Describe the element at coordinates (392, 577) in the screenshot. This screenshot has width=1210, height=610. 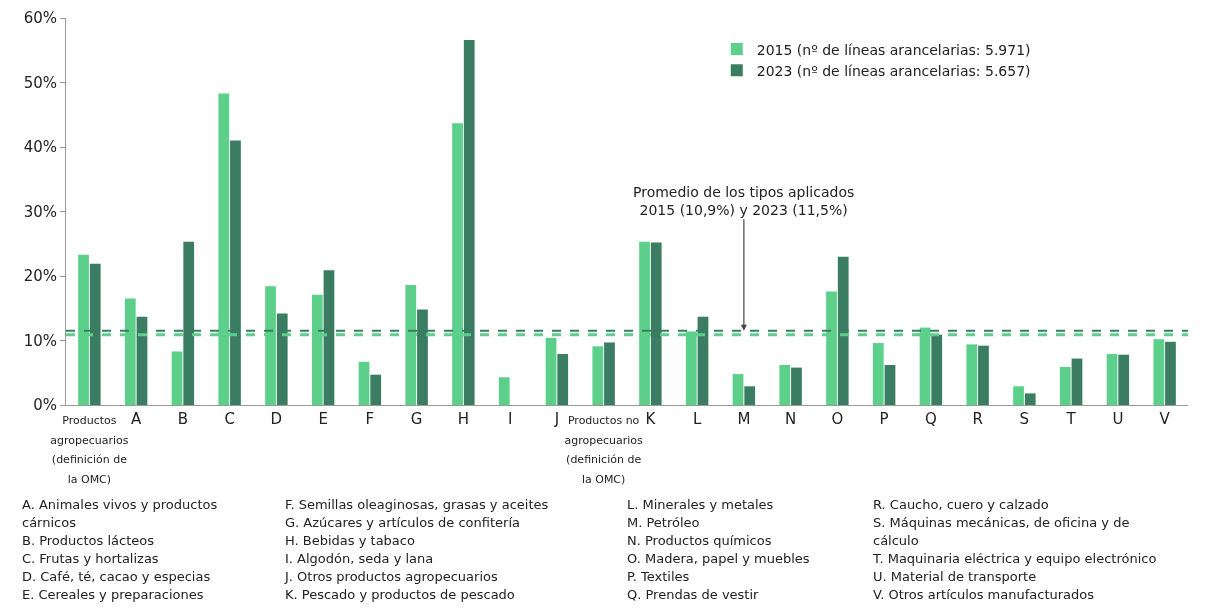
I see `text: J. Otros productos agropecuarios` at that location.